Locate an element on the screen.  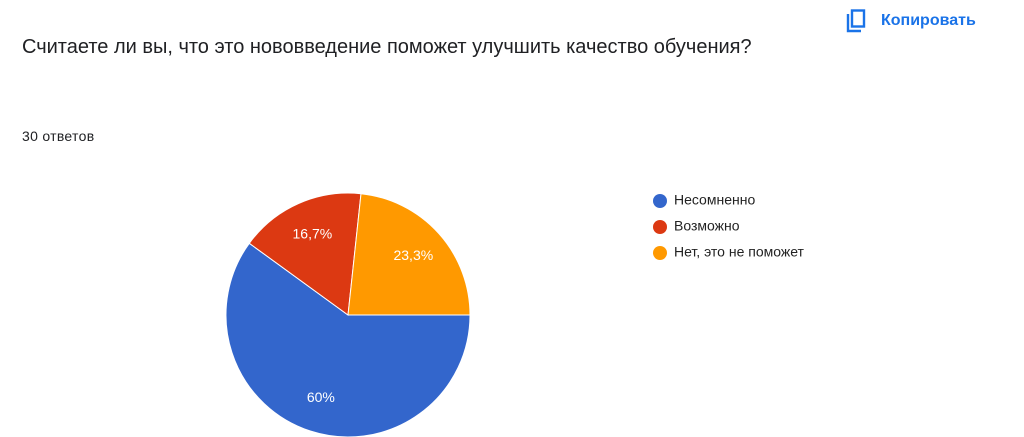
slice-label: 60% is located at coordinates (321, 397).